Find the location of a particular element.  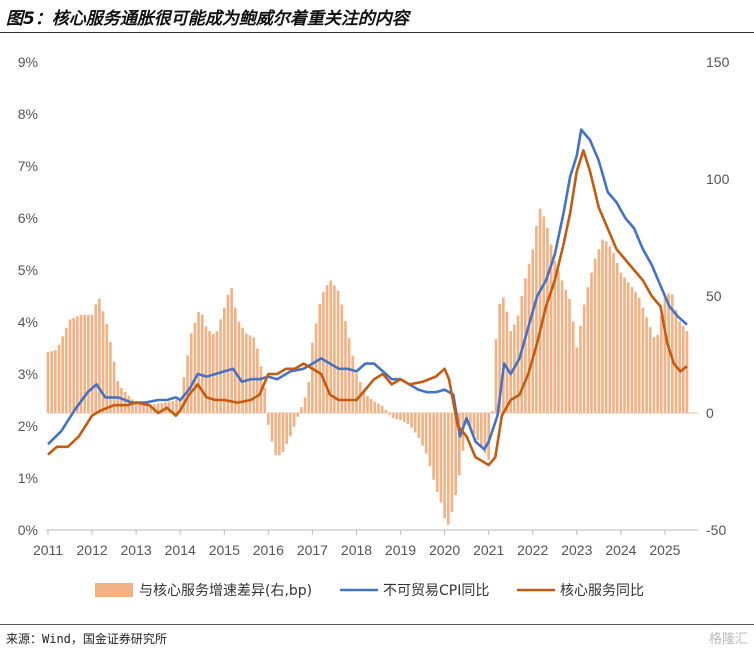

left-tick-label: 7% is located at coordinates (28, 166).